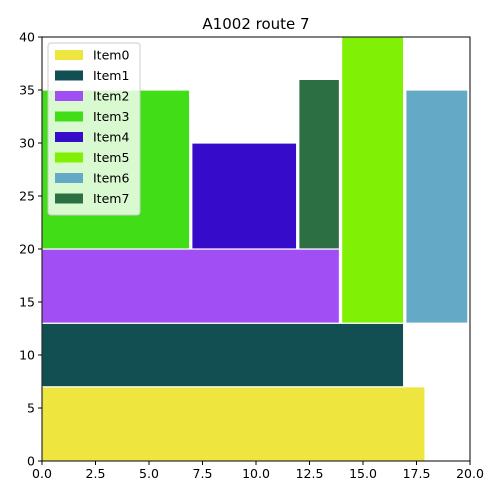 The image size is (500, 500). Describe the element at coordinates (31, 461) in the screenshot. I see `y-tick-label: 0` at that location.